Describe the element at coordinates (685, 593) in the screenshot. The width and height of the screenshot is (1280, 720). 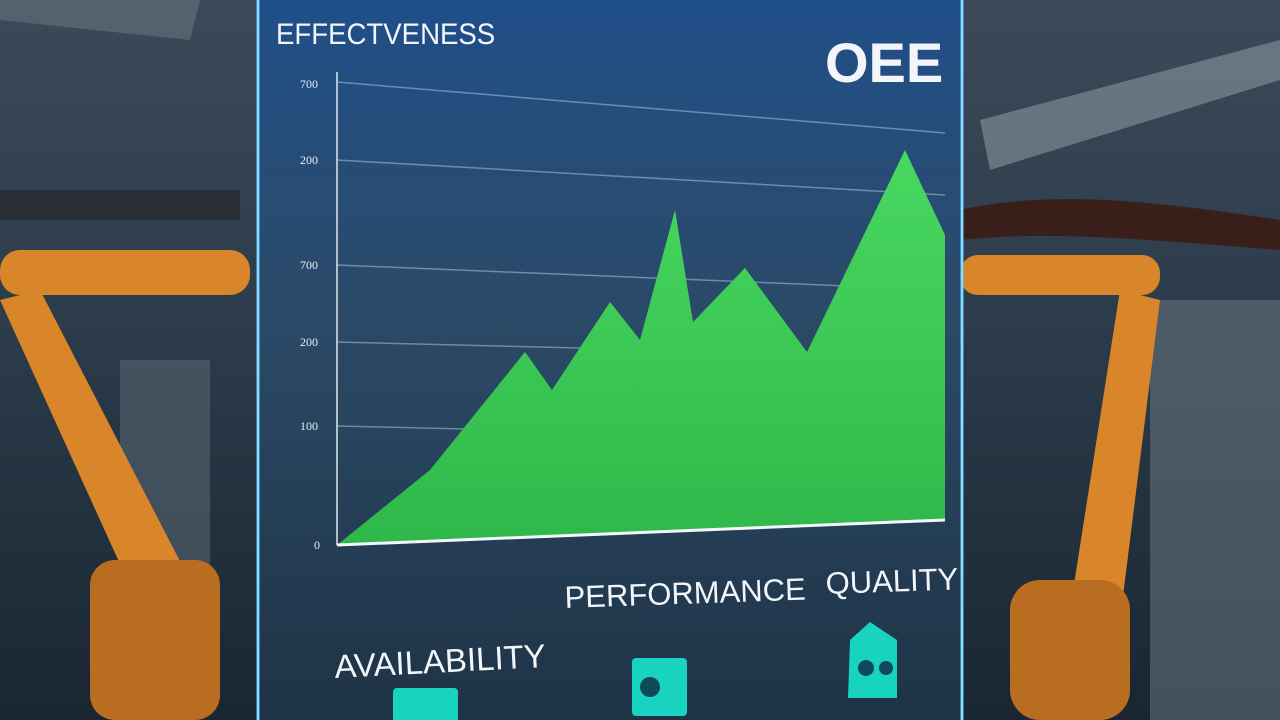
I see `metric-label: PERFORMANCE` at that location.